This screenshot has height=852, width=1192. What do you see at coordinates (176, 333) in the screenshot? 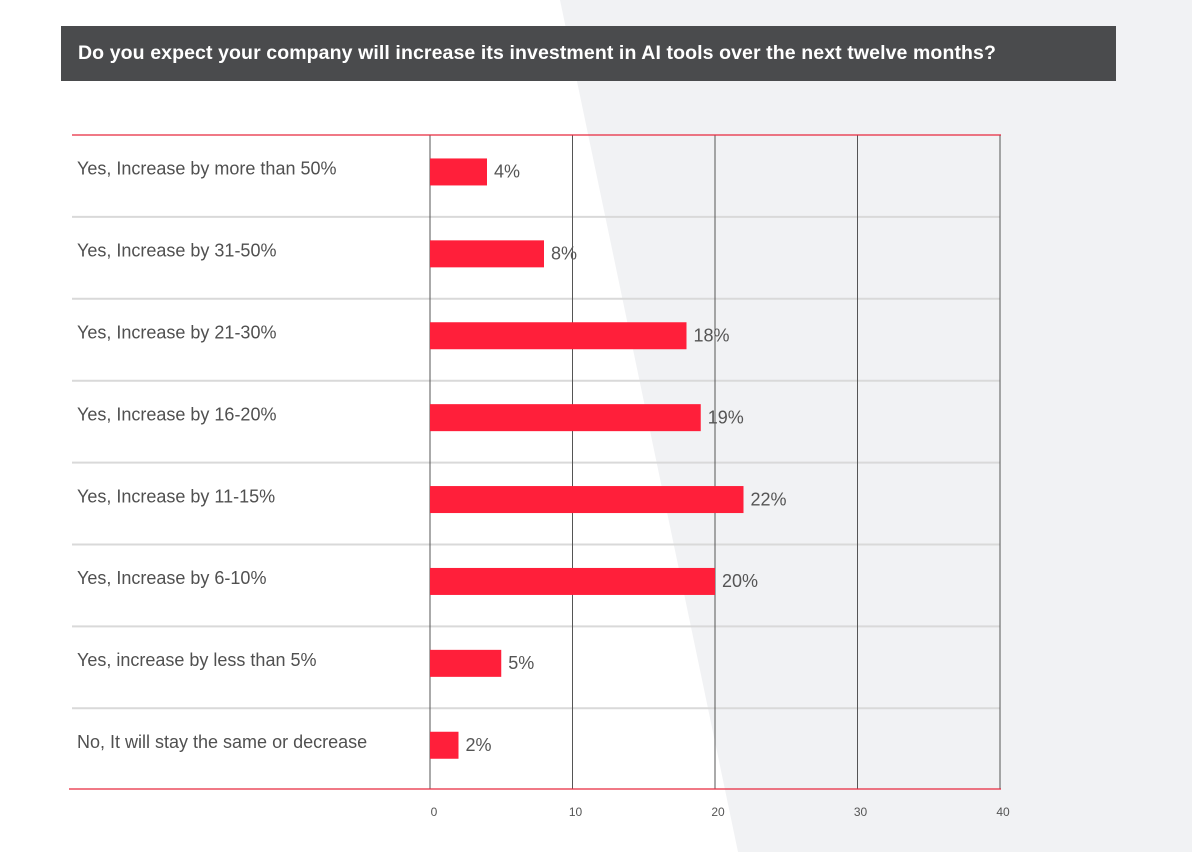
I see `category-label: Yes, Increase by 21-30%` at bounding box center [176, 333].